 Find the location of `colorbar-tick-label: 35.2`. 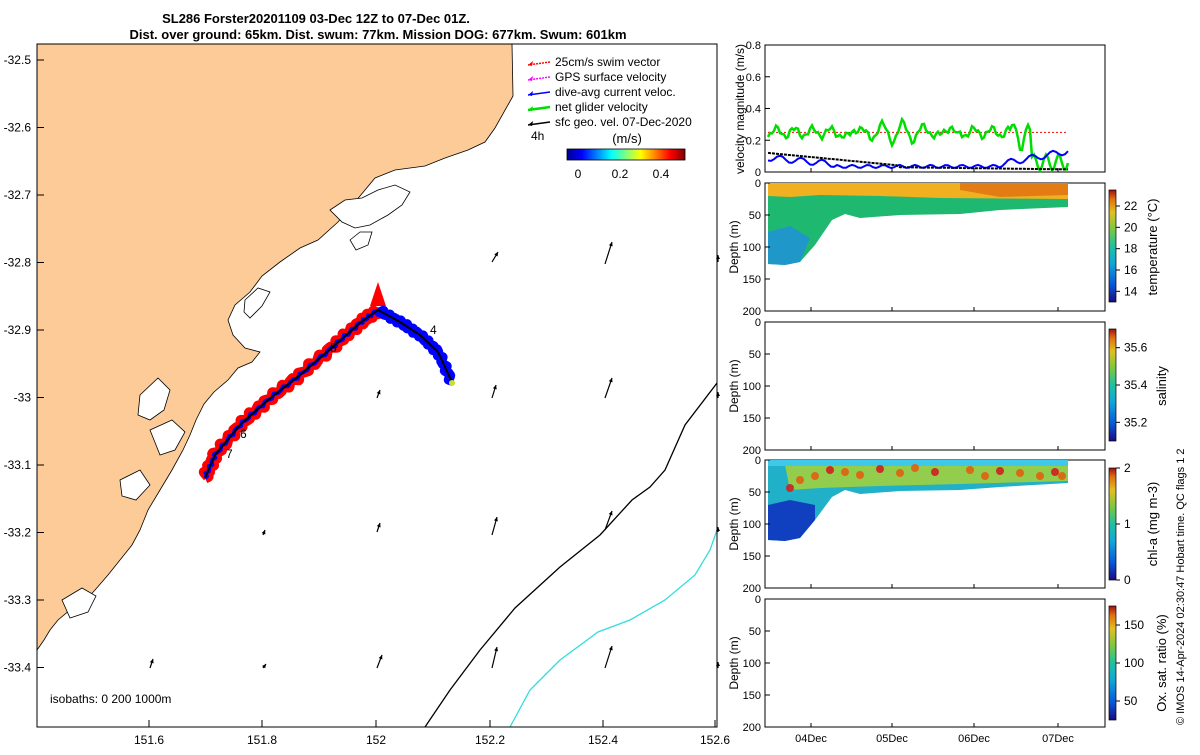

colorbar-tick-label: 35.2 is located at coordinates (1136, 422).